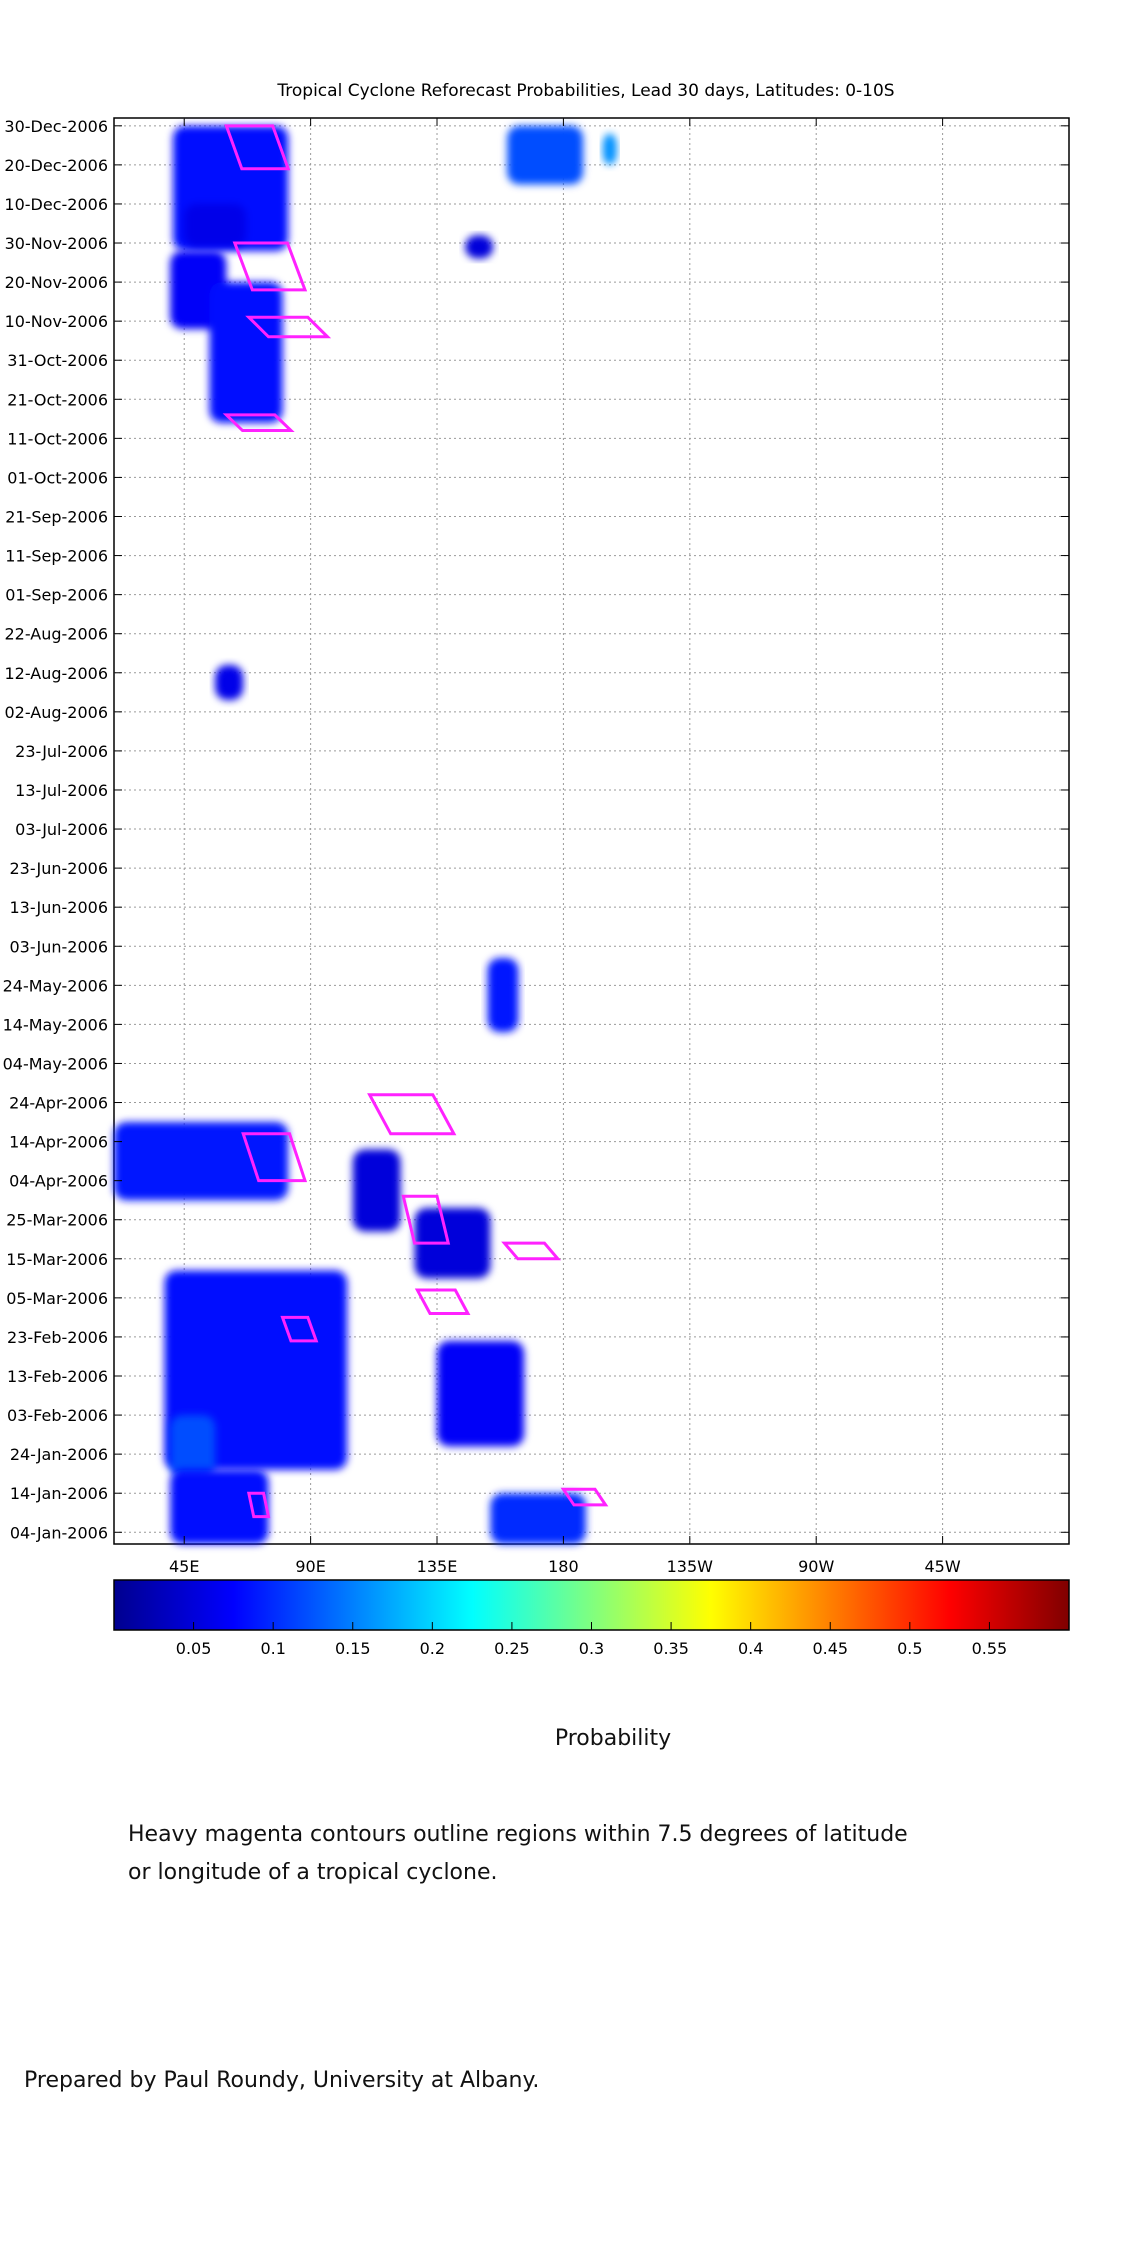 The image size is (1126, 2250). What do you see at coordinates (184, 1566) in the screenshot?
I see `x-tick-label: 45E` at bounding box center [184, 1566].